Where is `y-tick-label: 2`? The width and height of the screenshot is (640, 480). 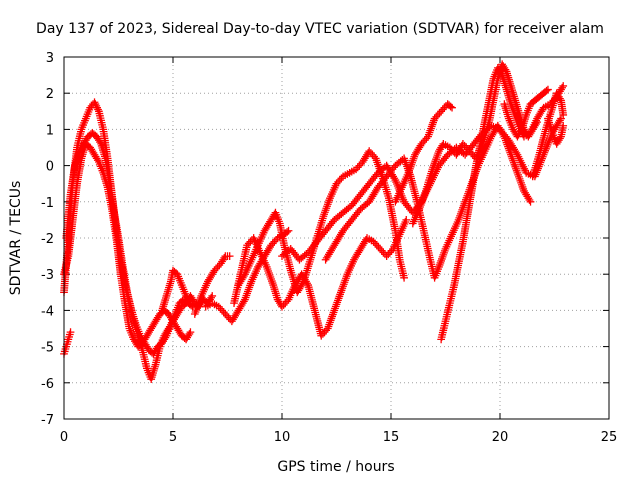 y-tick-label: 2 is located at coordinates (50, 94).